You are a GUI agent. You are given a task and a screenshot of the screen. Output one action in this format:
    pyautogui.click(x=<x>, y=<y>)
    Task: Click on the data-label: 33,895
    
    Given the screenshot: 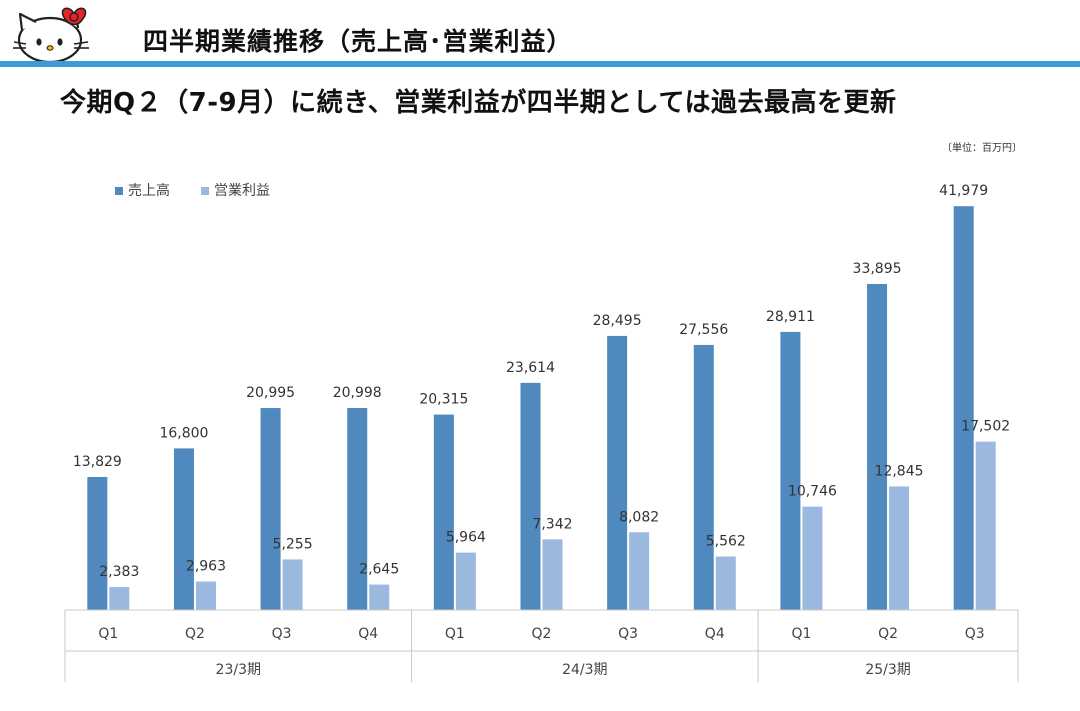 What is the action you would take?
    pyautogui.click(x=877, y=269)
    